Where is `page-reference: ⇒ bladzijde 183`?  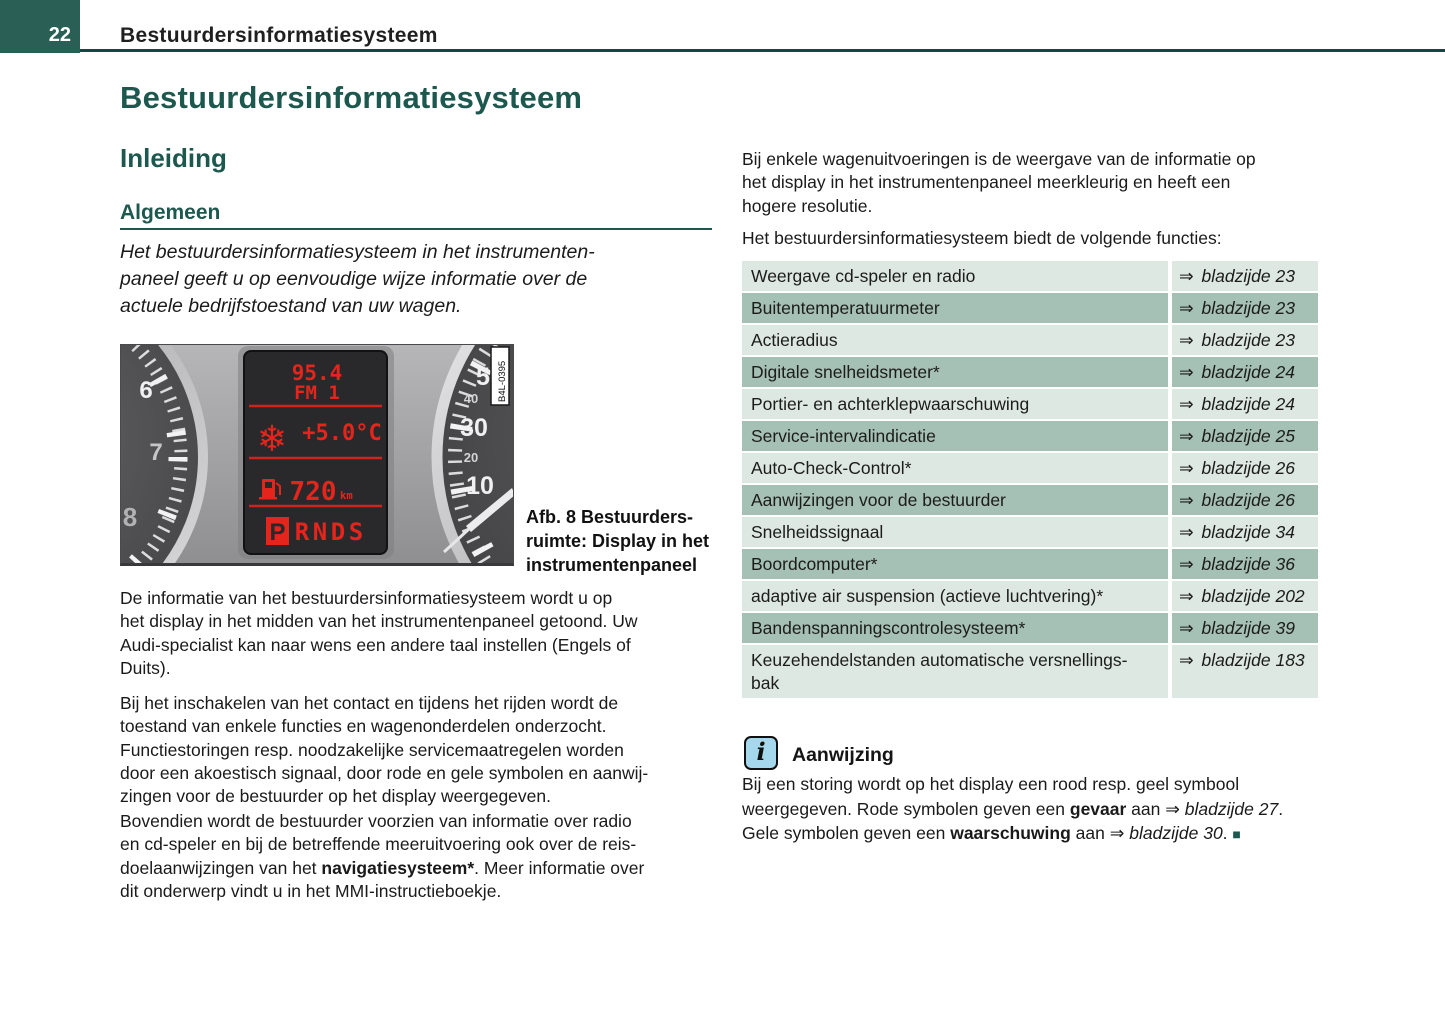
page-reference: ⇒ bladzijde 183 is located at coordinates (1245, 671).